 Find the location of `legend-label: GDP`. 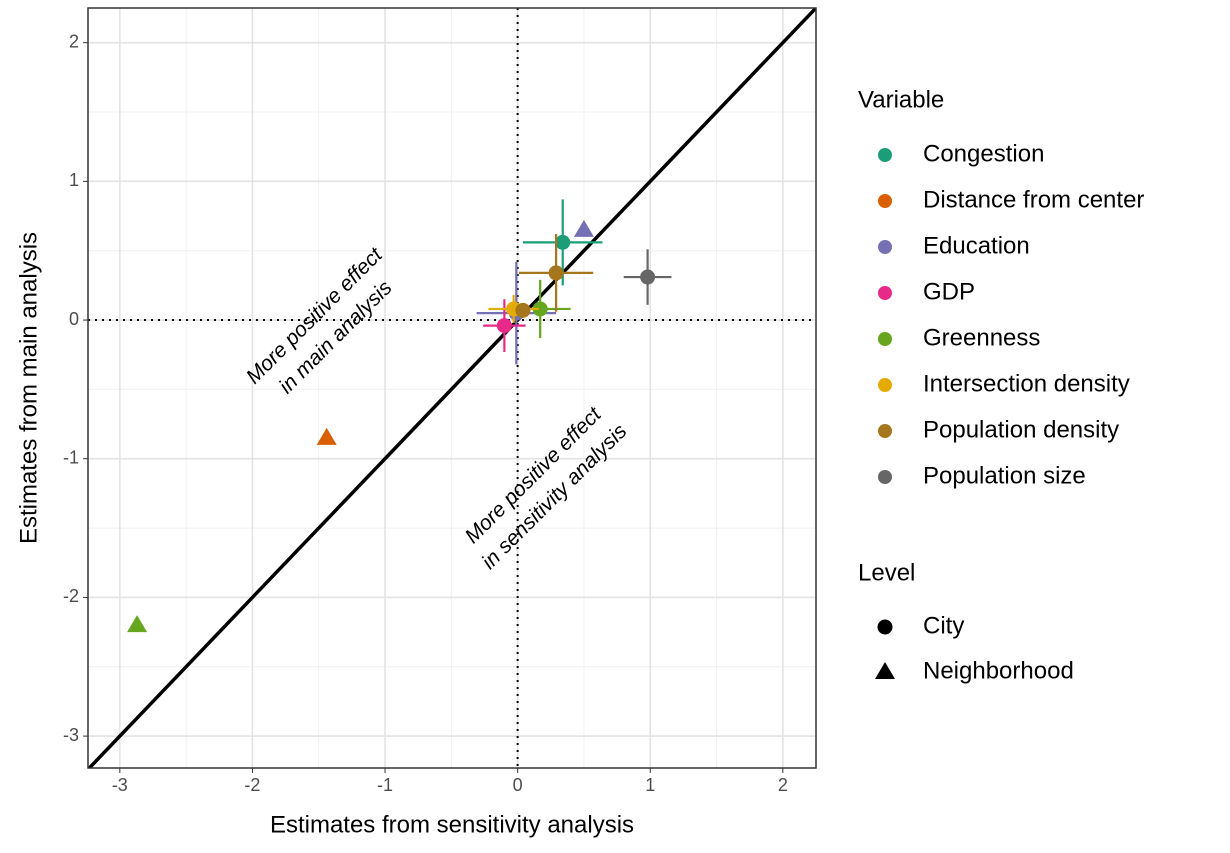

legend-label: GDP is located at coordinates (949, 291).